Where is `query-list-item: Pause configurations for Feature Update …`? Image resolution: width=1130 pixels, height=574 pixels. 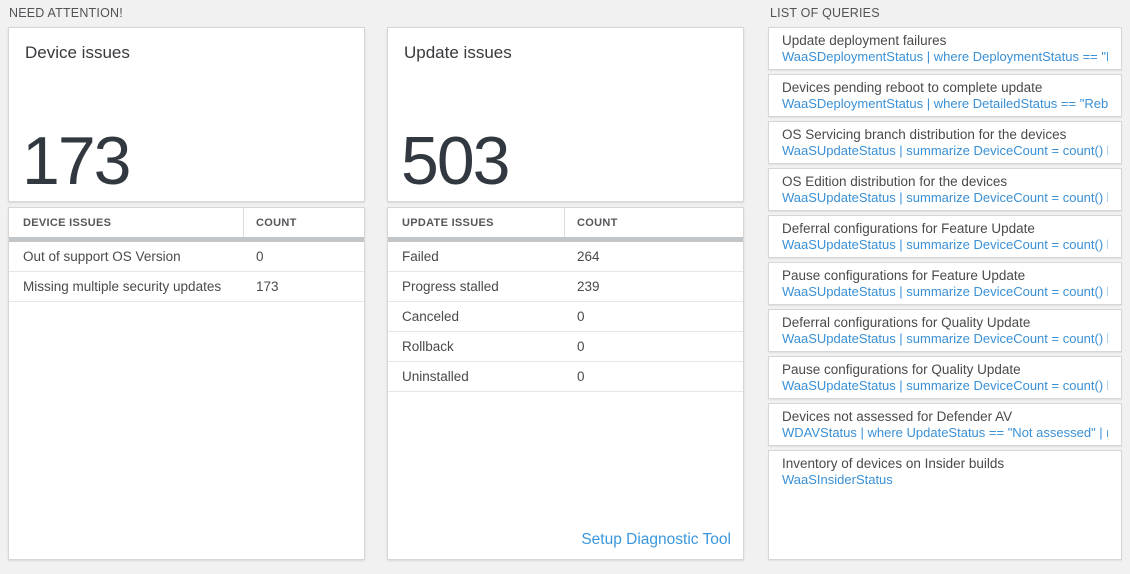
query-list-item: Pause configurations for Feature Update … is located at coordinates (945, 283).